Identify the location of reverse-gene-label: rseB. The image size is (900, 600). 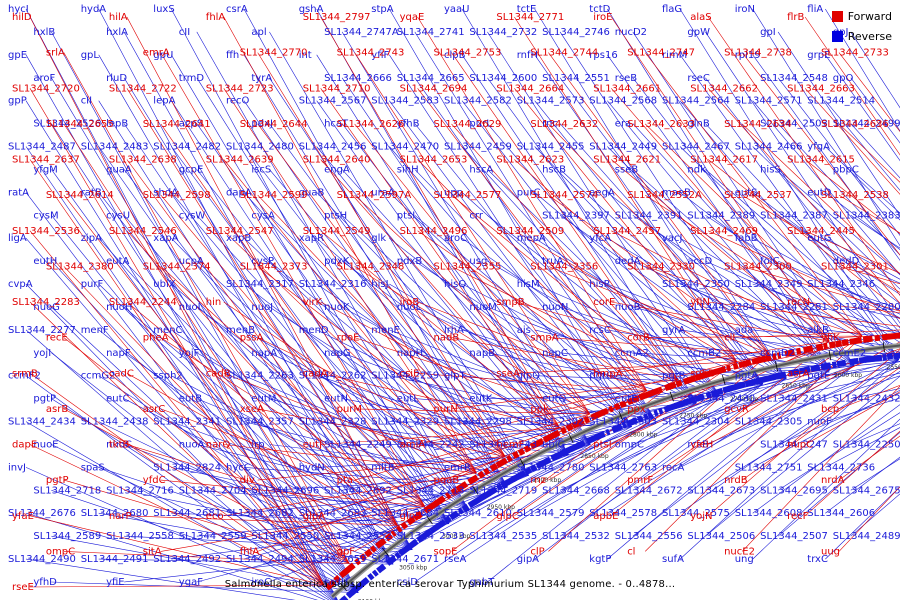
(626, 78).